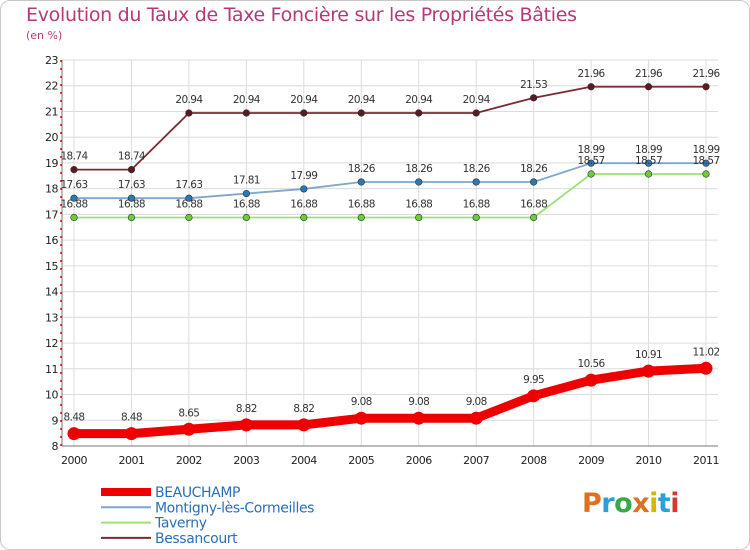 This screenshot has width=750, height=550. Describe the element at coordinates (476, 418) in the screenshot. I see `point-beauchamp-2007` at that location.